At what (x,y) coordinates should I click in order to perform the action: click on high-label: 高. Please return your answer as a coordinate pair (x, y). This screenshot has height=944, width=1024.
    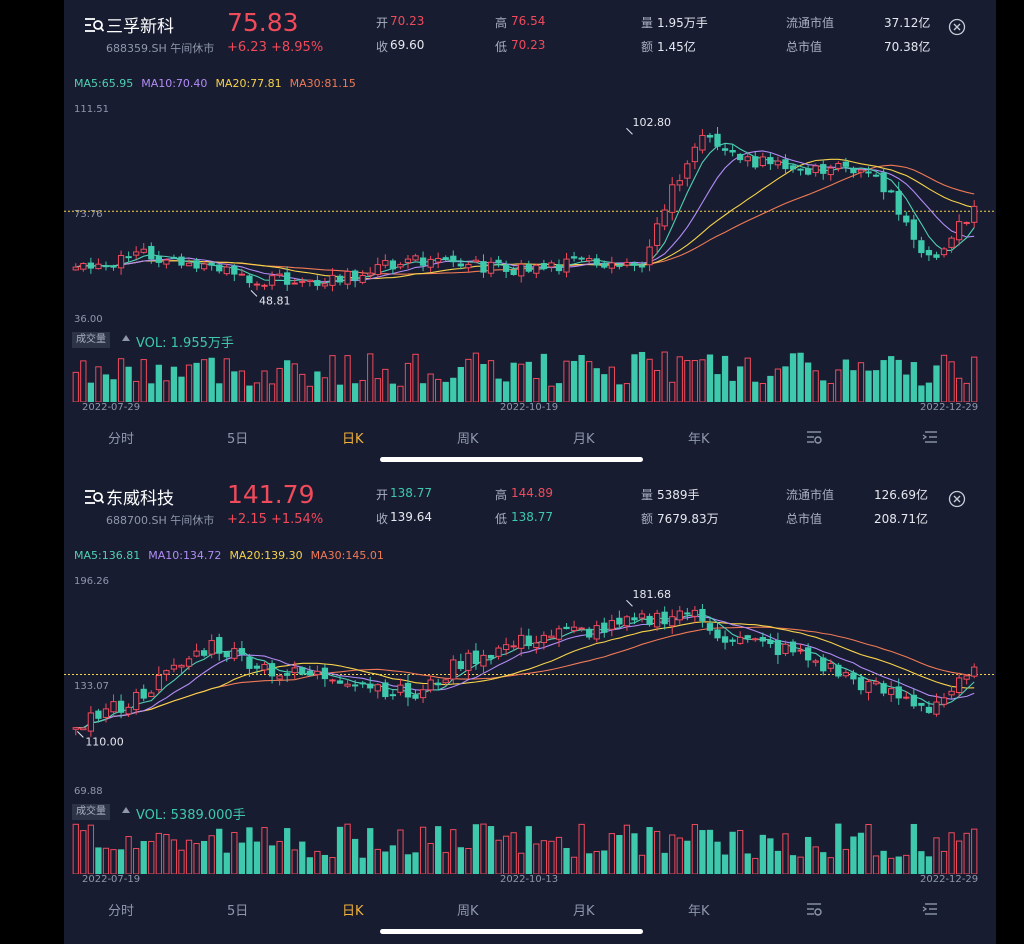
    Looking at the image, I should click on (501, 23).